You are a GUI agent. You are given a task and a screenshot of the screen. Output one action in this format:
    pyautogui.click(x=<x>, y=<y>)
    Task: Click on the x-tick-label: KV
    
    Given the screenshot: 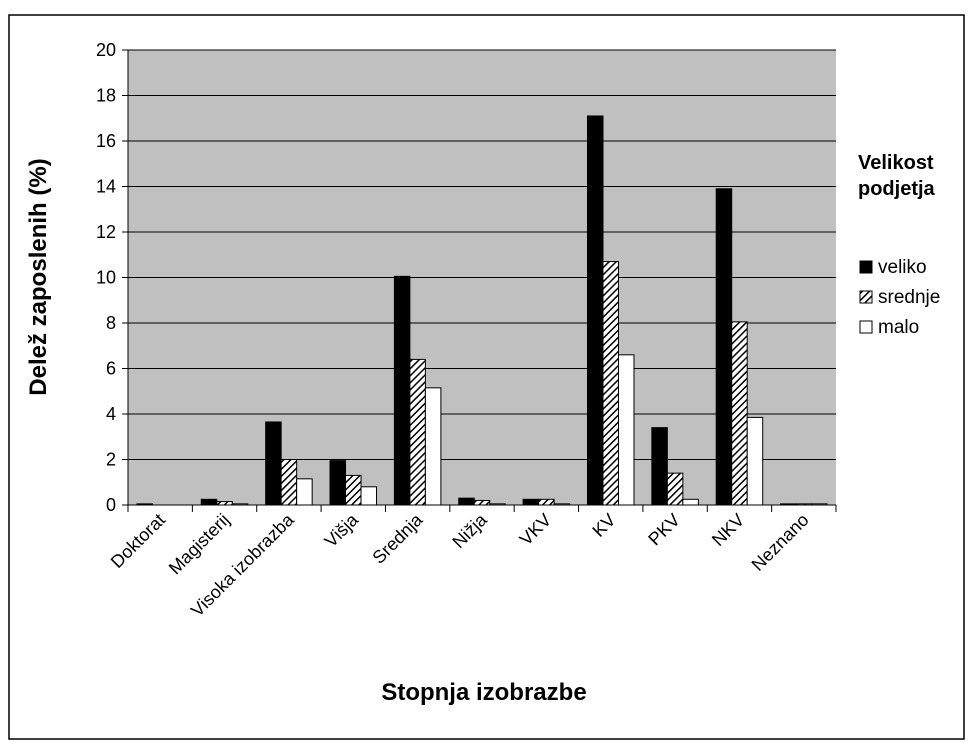 What is the action you would take?
    pyautogui.click(x=603, y=525)
    